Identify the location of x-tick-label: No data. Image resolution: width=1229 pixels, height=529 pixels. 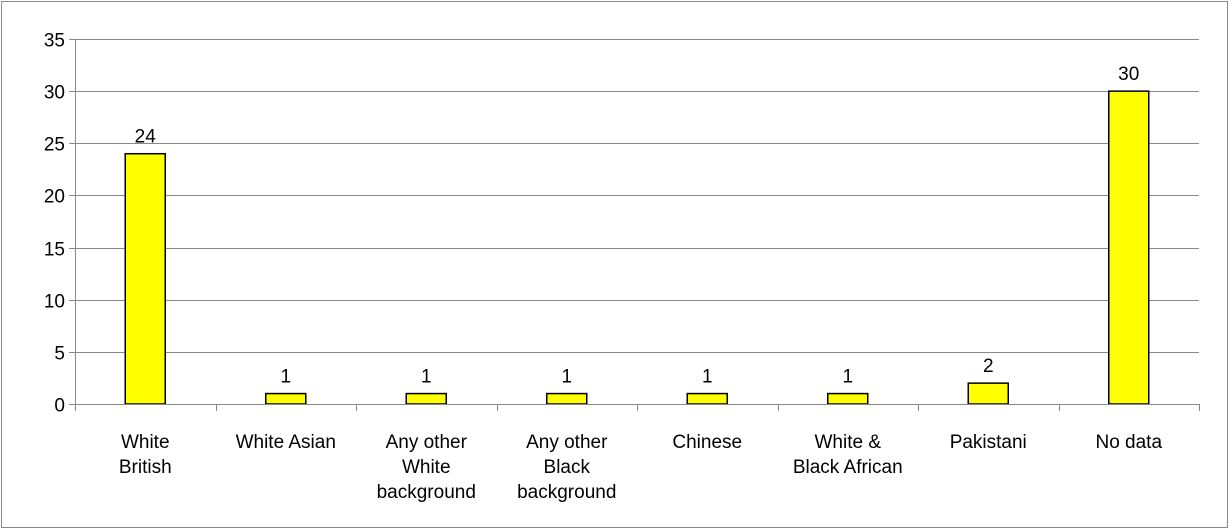
(1128, 442).